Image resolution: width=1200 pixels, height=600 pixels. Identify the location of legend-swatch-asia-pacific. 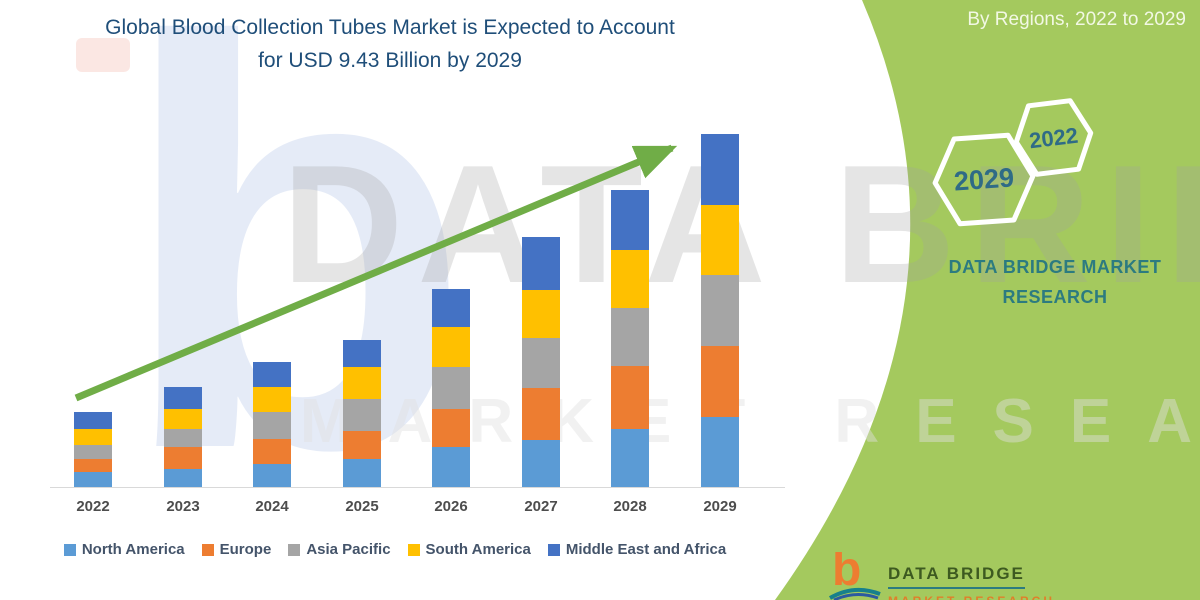
(294, 549).